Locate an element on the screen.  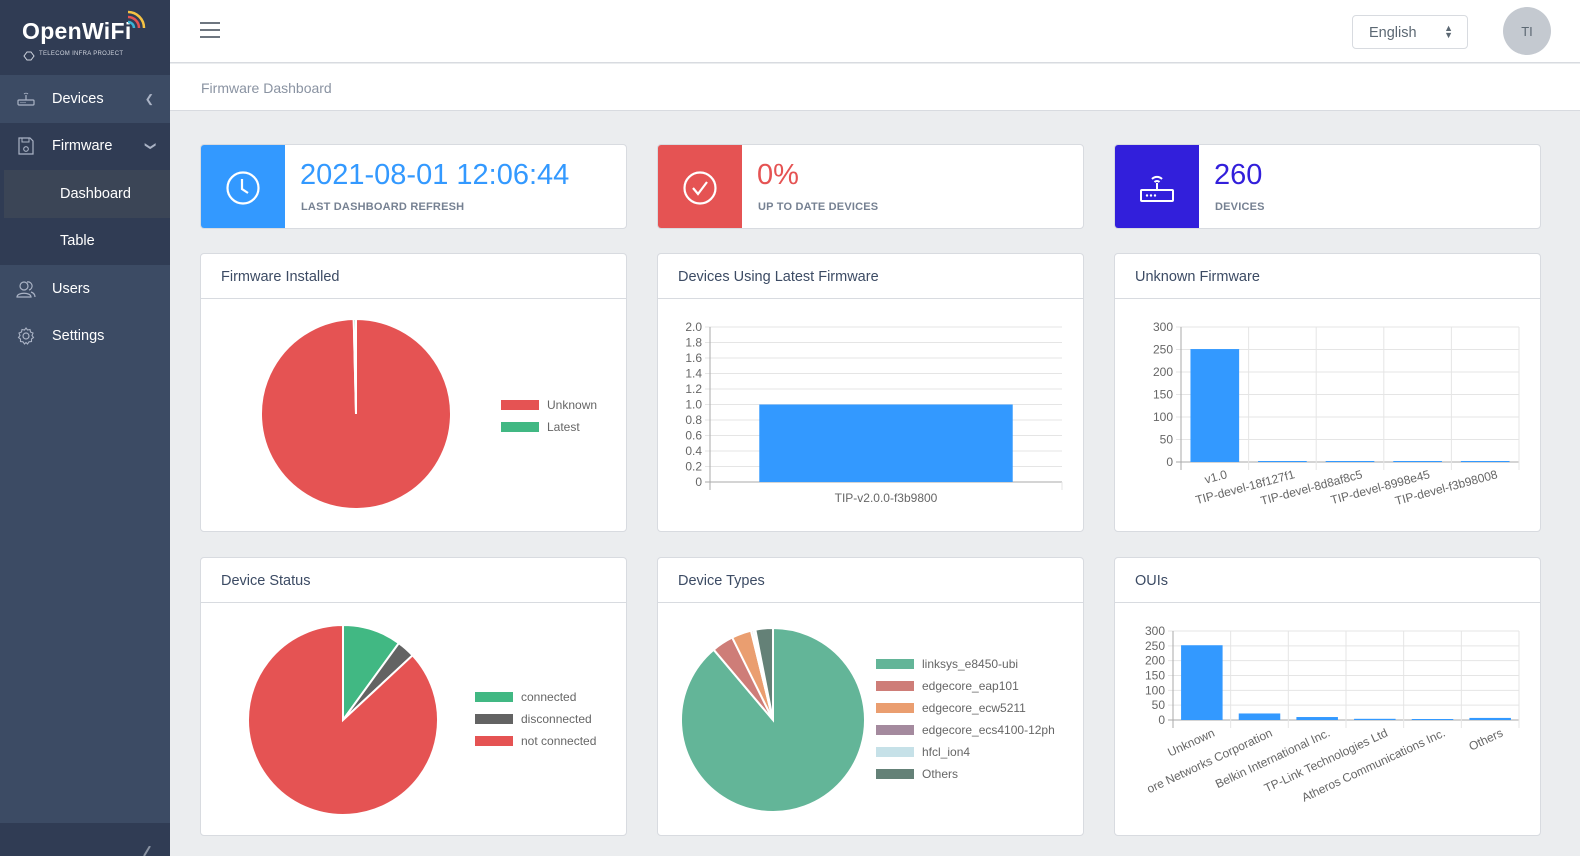
y-tick-label: 2.0 is located at coordinates (693, 327).